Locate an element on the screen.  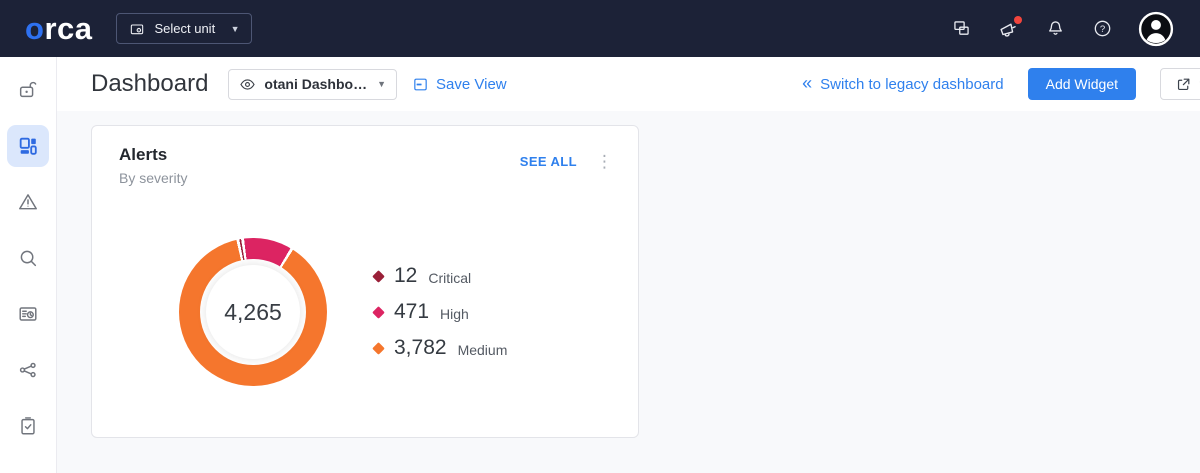
bell-icon is located at coordinates (1055, 29).